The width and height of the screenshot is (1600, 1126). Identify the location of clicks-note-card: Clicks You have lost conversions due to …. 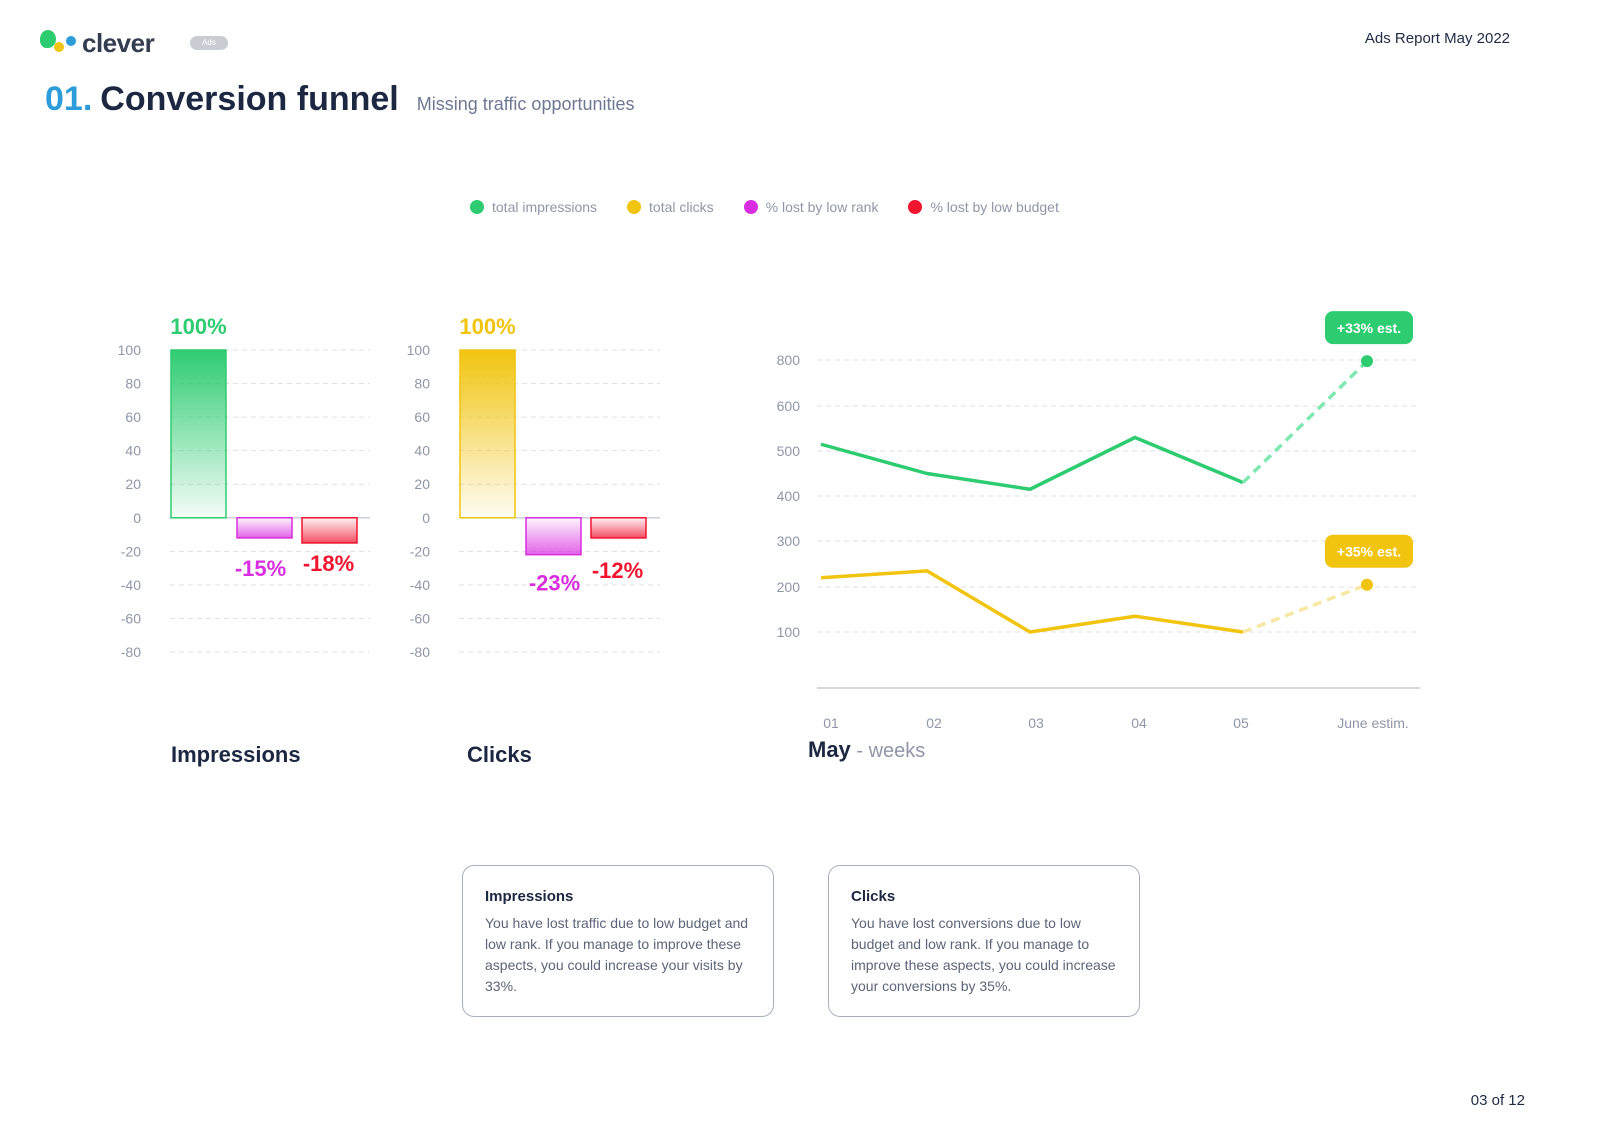
(984, 941).